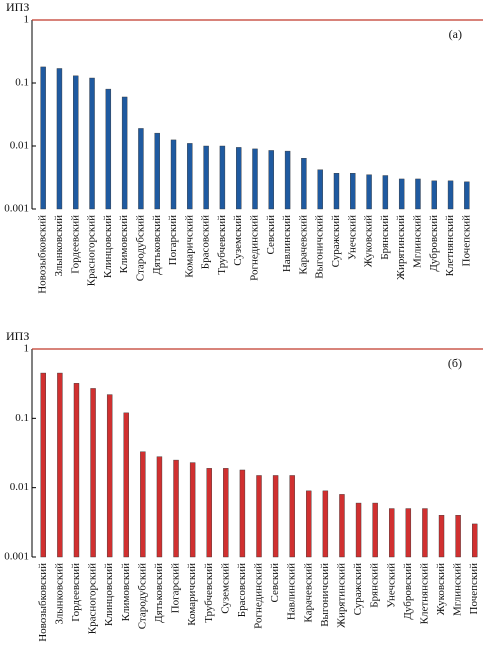  What do you see at coordinates (466, 241) in the screenshot?
I see `x-tick-label: Почепский` at bounding box center [466, 241].